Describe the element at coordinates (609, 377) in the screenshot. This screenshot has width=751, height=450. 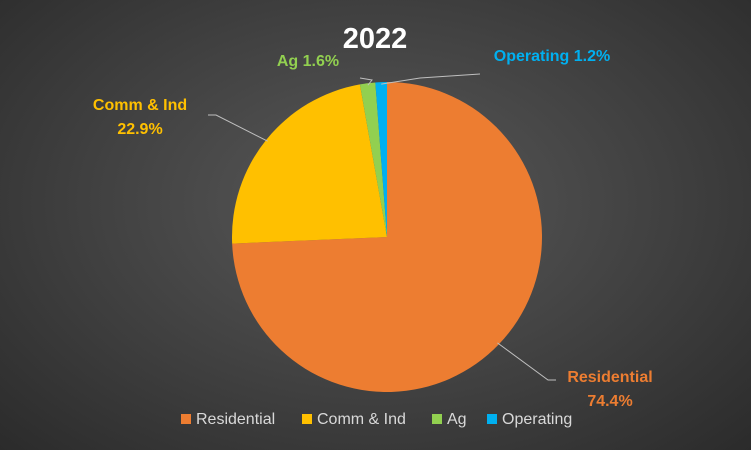
I see `data-label-category: Residential` at that location.